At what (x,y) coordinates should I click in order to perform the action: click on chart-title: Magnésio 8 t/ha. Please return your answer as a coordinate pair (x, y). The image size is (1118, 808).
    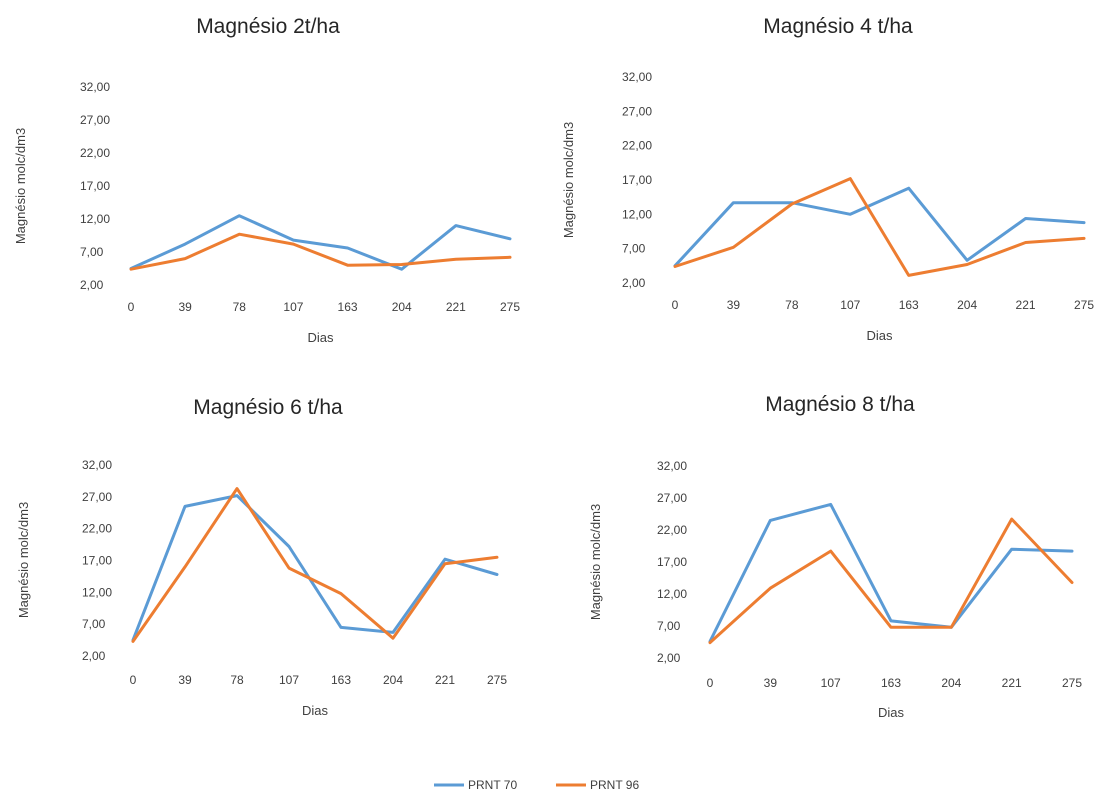
    Looking at the image, I should click on (840, 404).